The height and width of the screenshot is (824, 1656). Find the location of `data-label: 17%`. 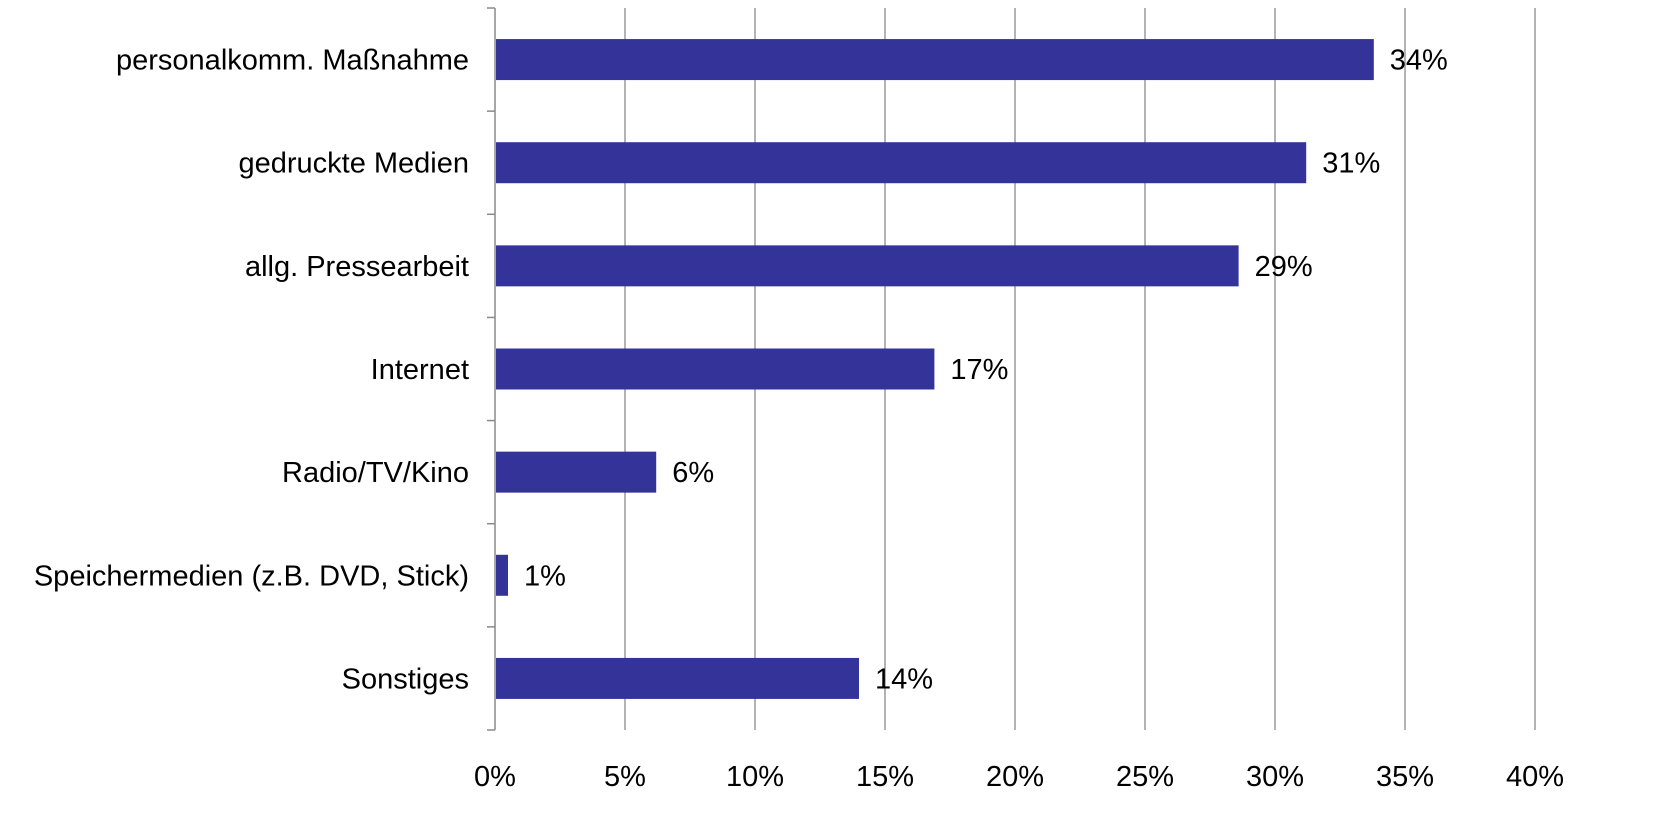

data-label: 17% is located at coordinates (979, 370).